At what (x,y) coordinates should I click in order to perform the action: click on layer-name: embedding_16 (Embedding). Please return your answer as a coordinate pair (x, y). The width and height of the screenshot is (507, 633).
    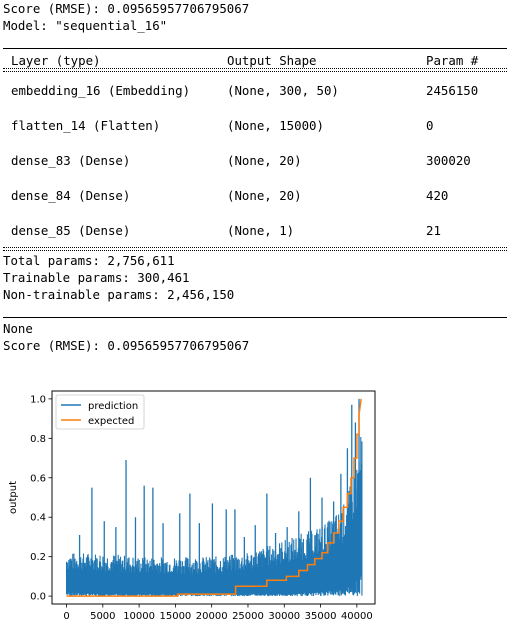
    Looking at the image, I should click on (101, 90).